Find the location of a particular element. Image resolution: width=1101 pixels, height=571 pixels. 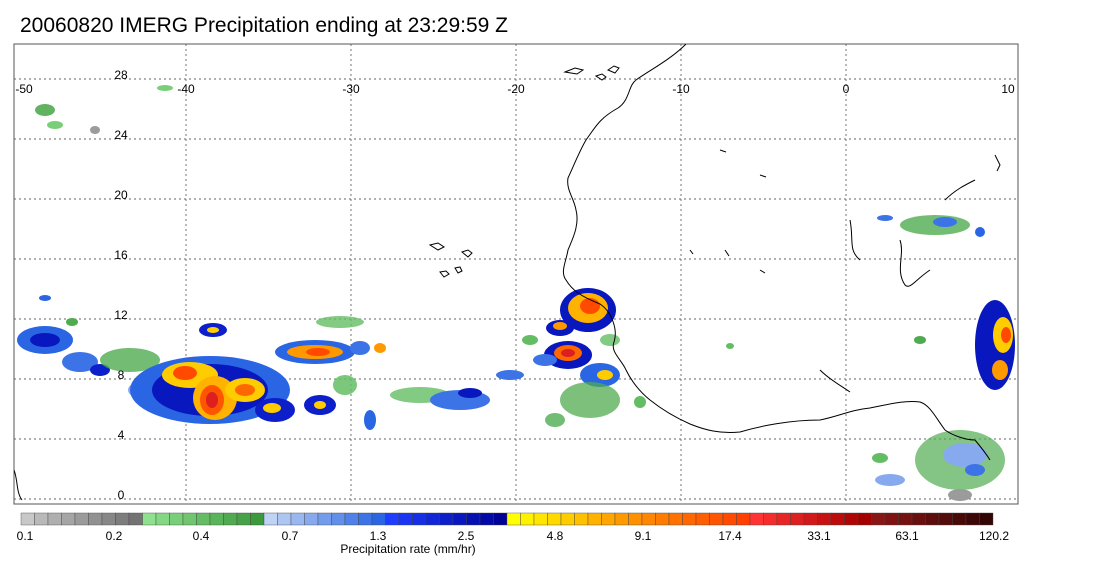

lat-label: 20 is located at coordinates (121, 195).